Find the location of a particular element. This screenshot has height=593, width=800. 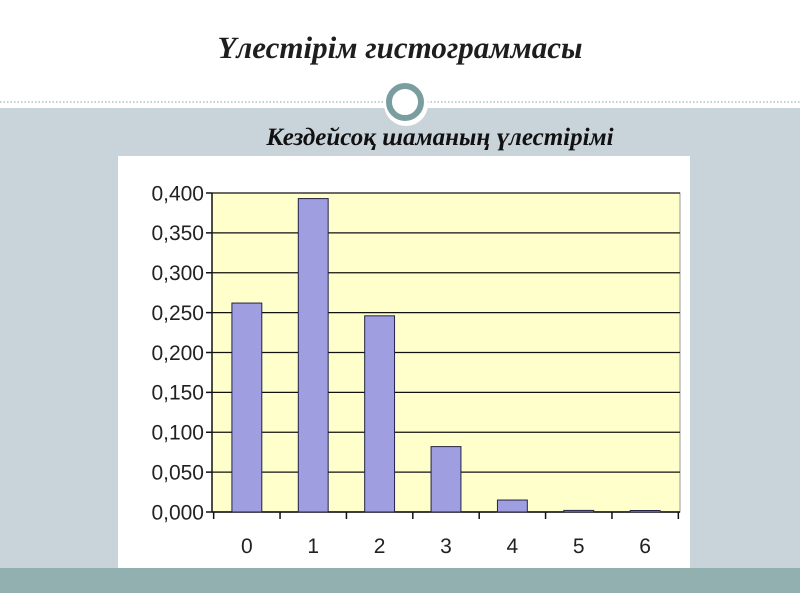

x-tick-label: 4 is located at coordinates (512, 546).